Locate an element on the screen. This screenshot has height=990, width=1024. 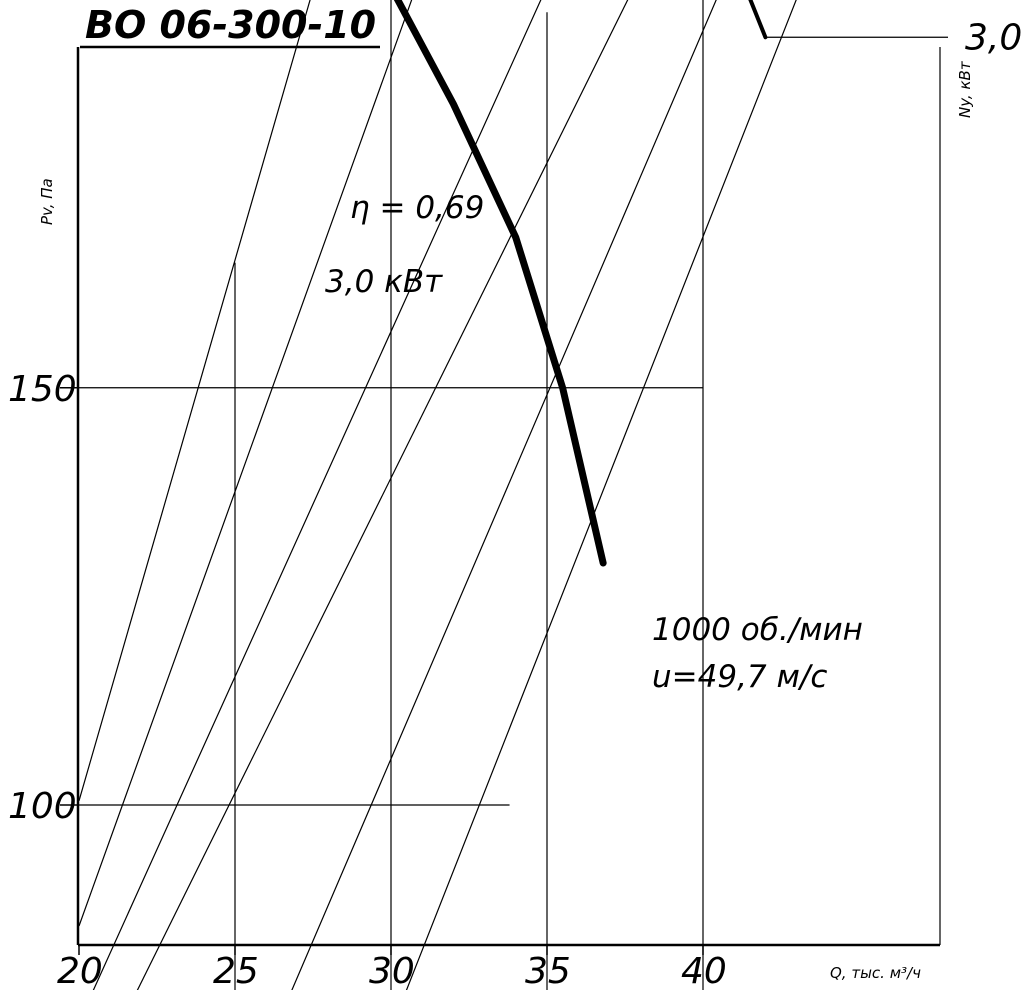
y-axis-label: Pv, Па is located at coordinates (47, 201).